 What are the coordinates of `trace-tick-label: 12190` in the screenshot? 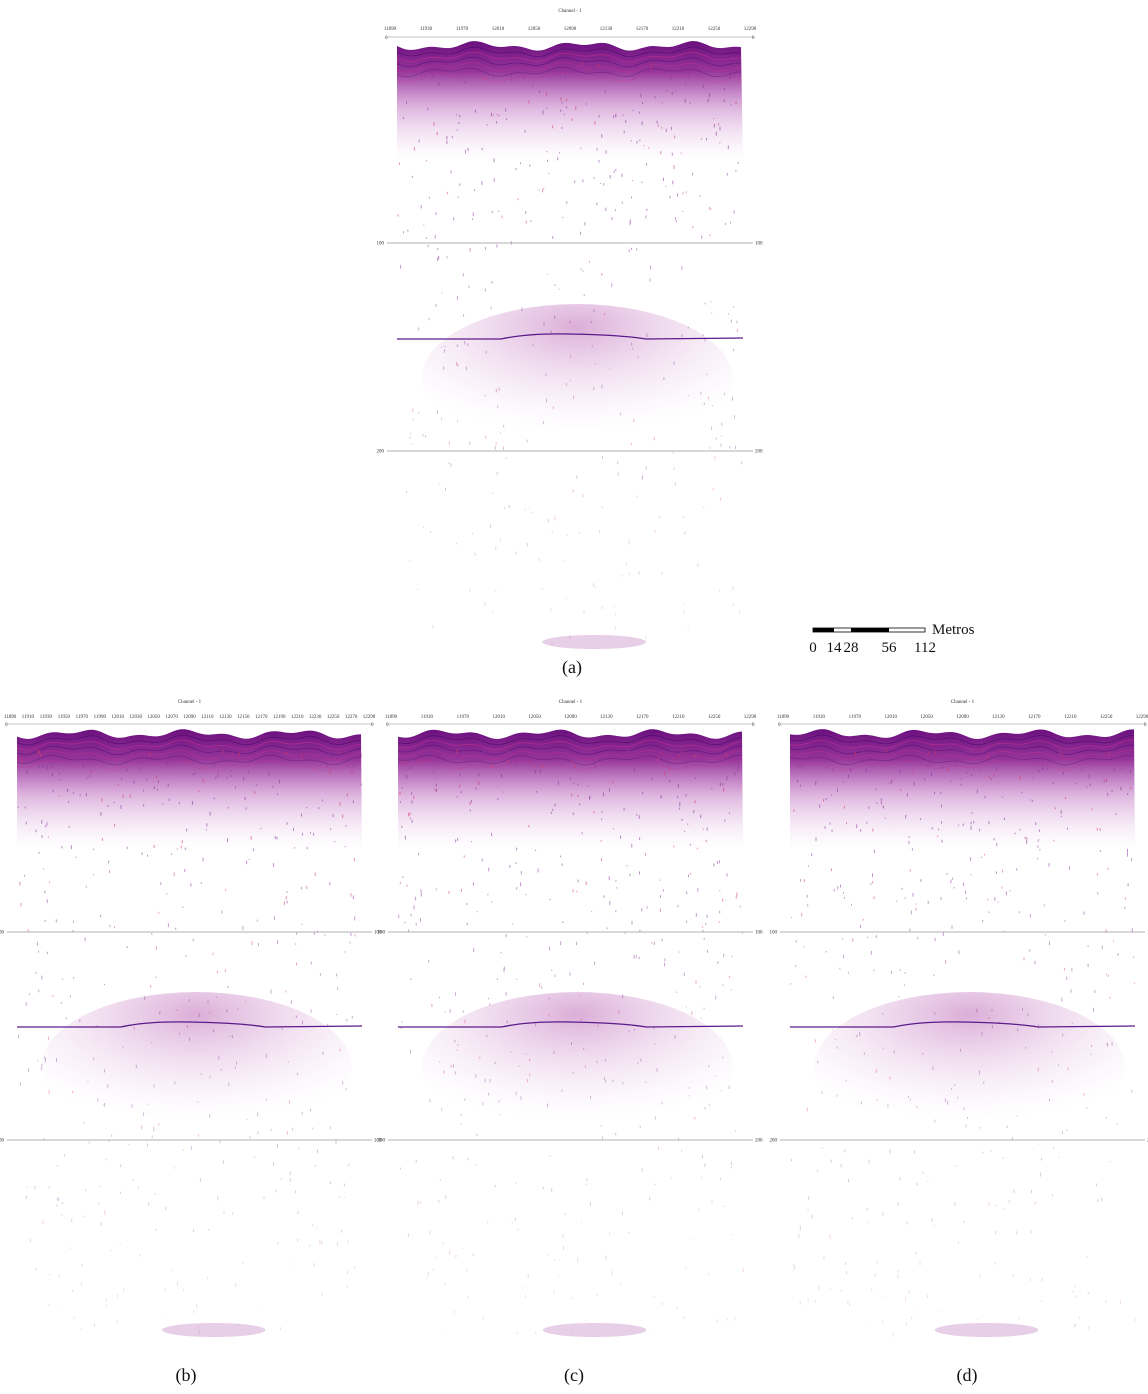 It's located at (279, 717).